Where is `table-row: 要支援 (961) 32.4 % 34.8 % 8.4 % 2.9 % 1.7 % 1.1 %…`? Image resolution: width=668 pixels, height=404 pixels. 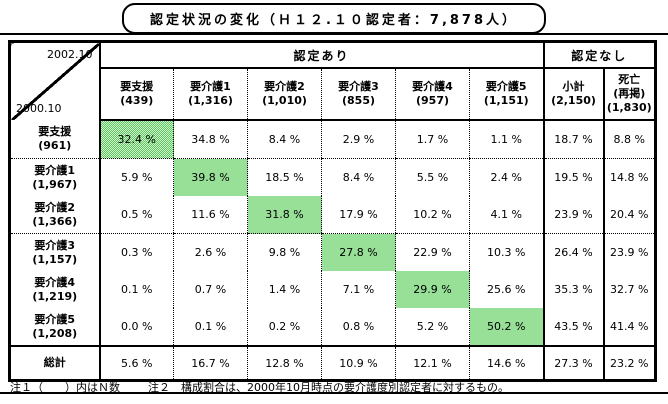 table-row: 要支援 (961) 32.4 % 34.8 % 8.4 % 2.9 % 1.7 % 1.1 %… is located at coordinates (332, 139).